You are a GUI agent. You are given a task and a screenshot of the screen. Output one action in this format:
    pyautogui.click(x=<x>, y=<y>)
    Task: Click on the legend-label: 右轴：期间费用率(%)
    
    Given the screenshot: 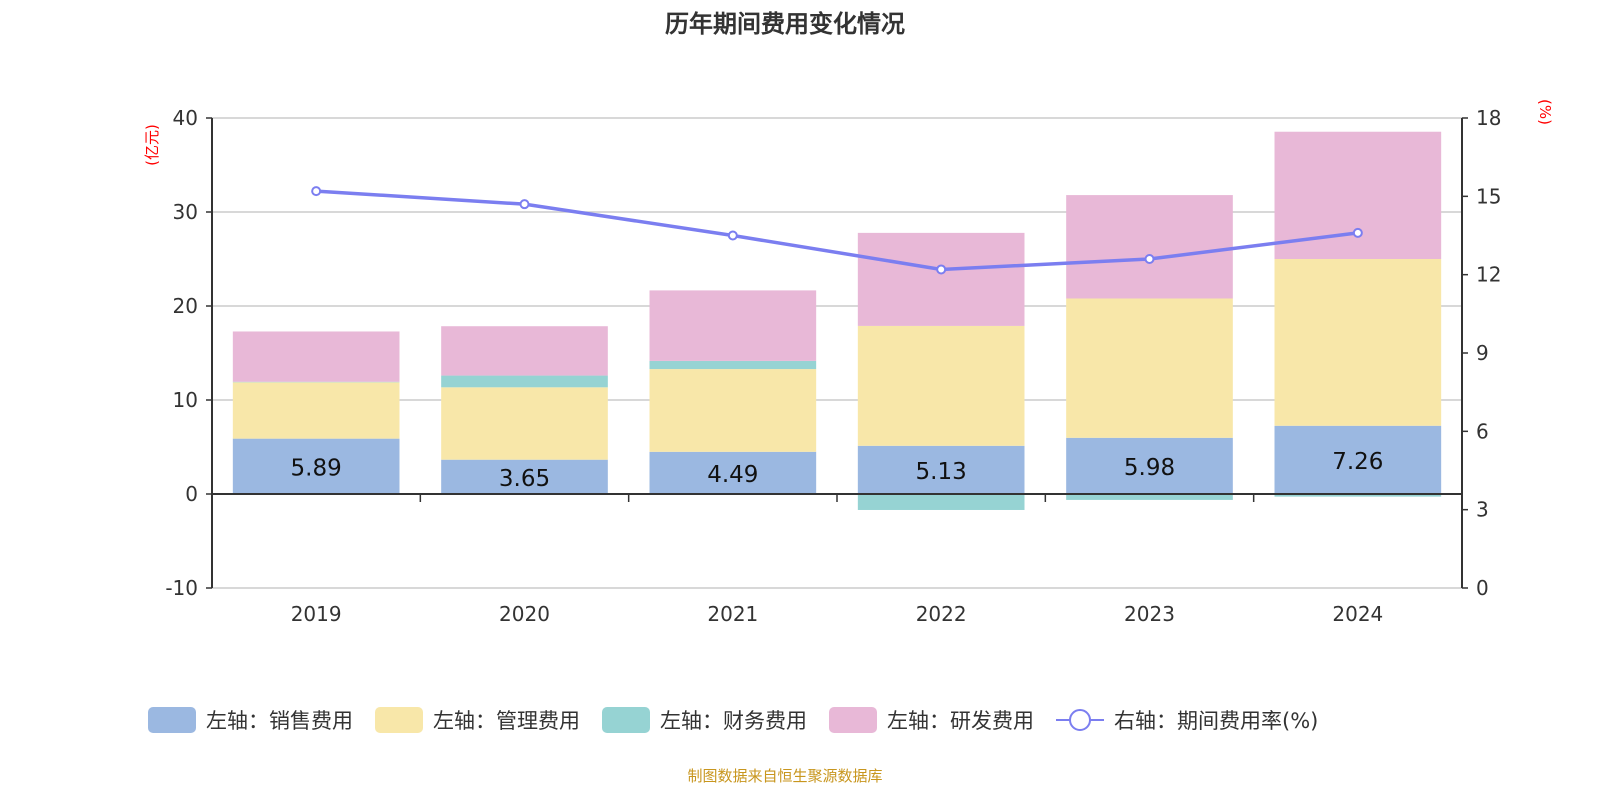 What is the action you would take?
    pyautogui.click(x=1216, y=721)
    